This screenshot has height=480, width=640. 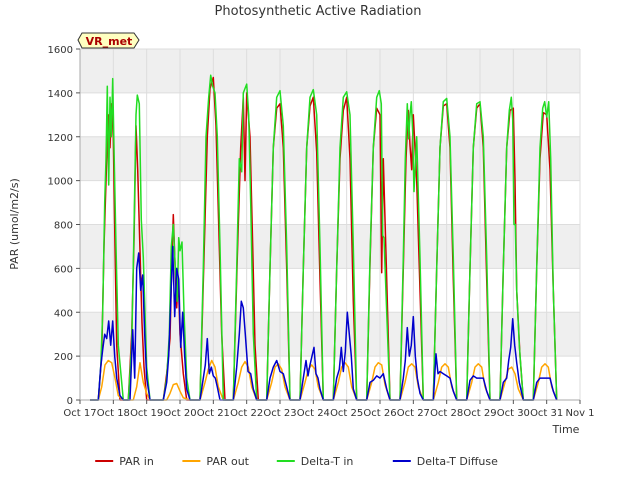 I want to click on chart-title: Photosynthetic Active Radiation, so click(x=318, y=11).